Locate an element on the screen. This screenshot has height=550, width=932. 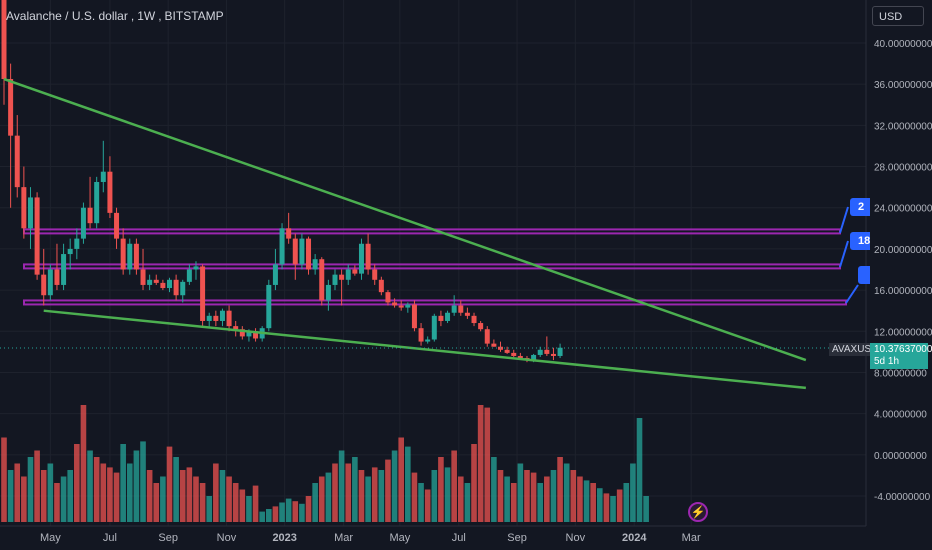
x-tick-label: 2023 is located at coordinates (284, 538).